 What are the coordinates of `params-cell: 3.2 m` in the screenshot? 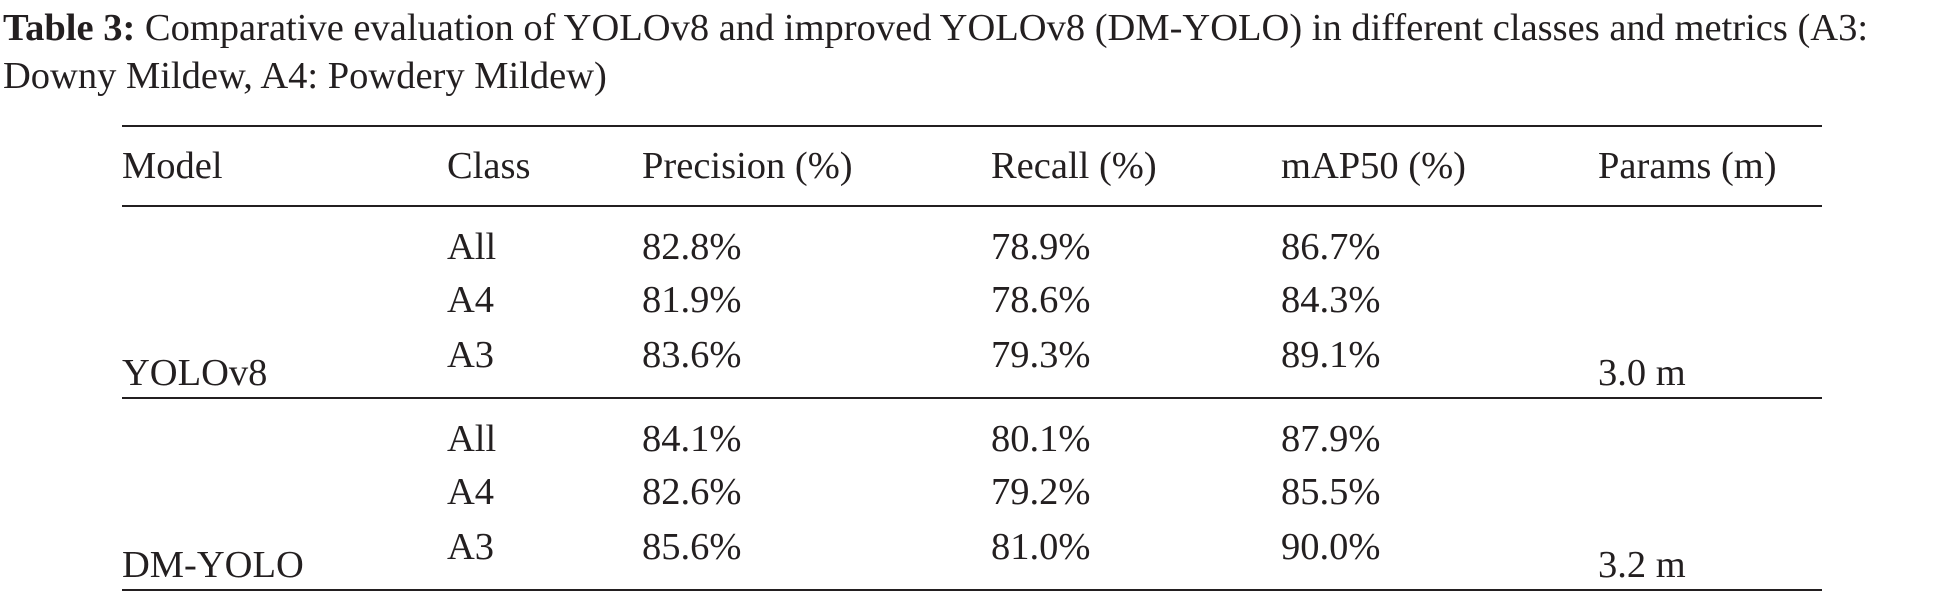 It's located at (1642, 565).